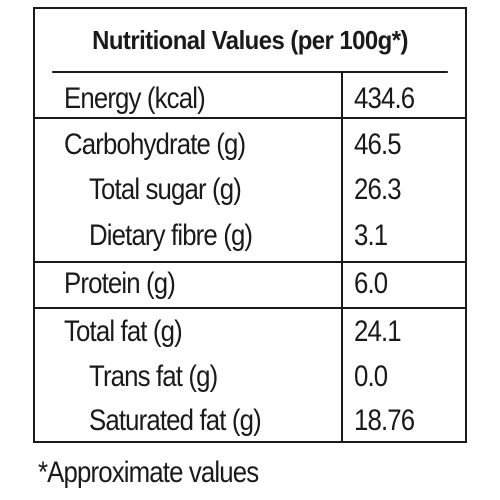 The height and width of the screenshot is (500, 500). What do you see at coordinates (250, 308) in the screenshot?
I see `row-divider-protein` at bounding box center [250, 308].